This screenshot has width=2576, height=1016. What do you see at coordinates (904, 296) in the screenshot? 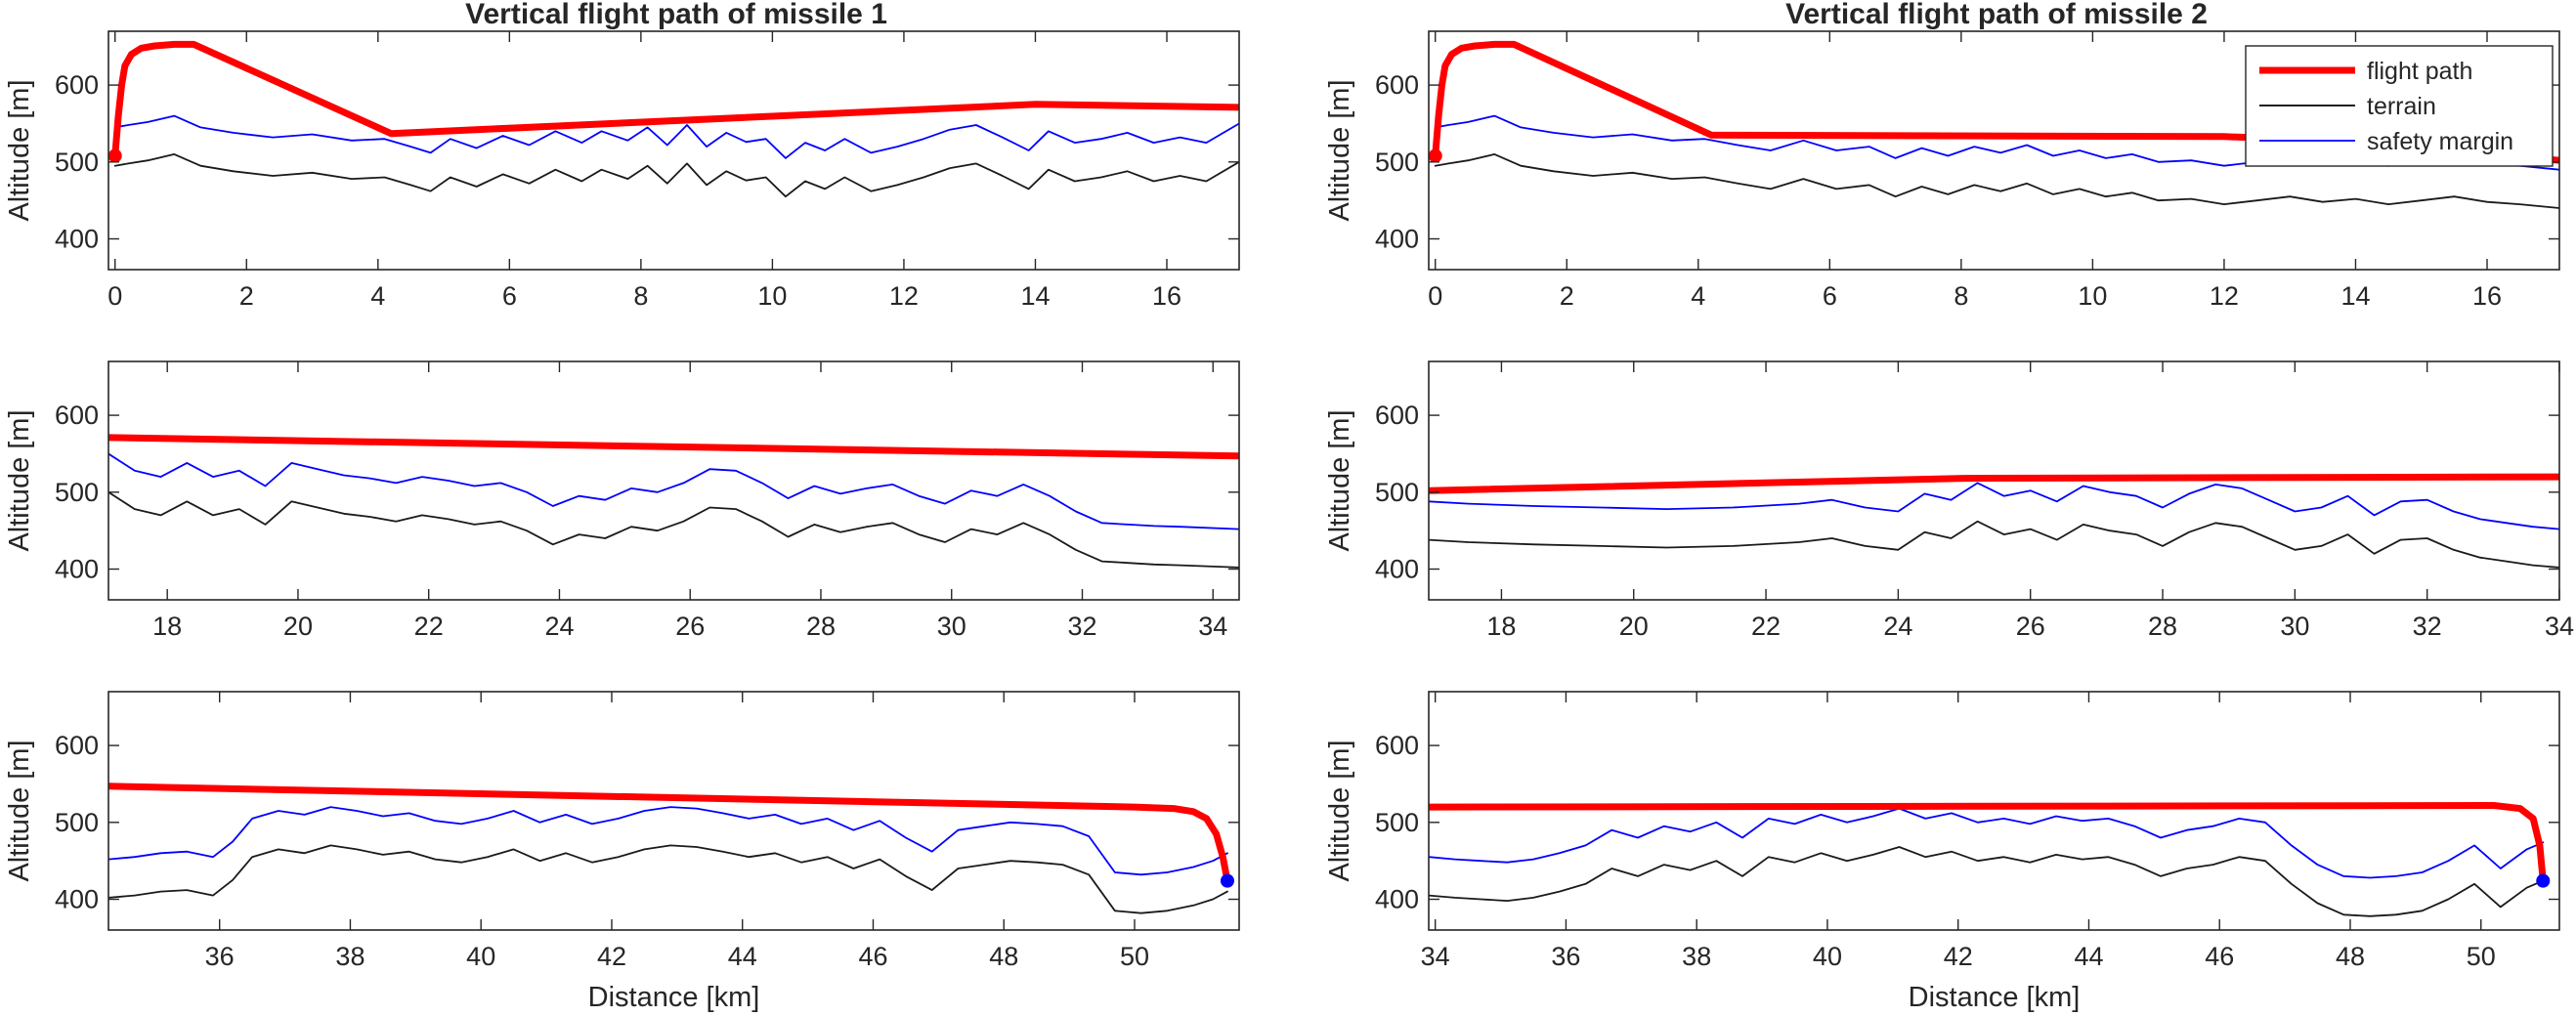
I see `x-tick-label: 12` at bounding box center [904, 296].